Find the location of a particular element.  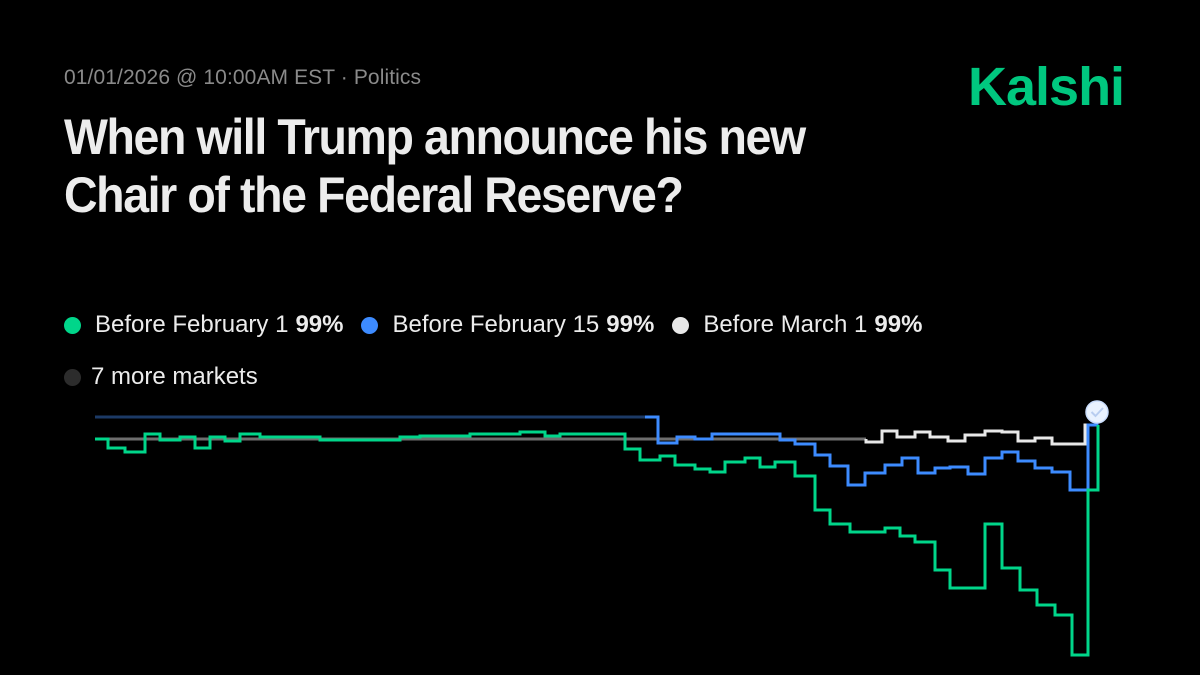

legend-item-feb1: Before February 1 99% is located at coordinates (203, 325).